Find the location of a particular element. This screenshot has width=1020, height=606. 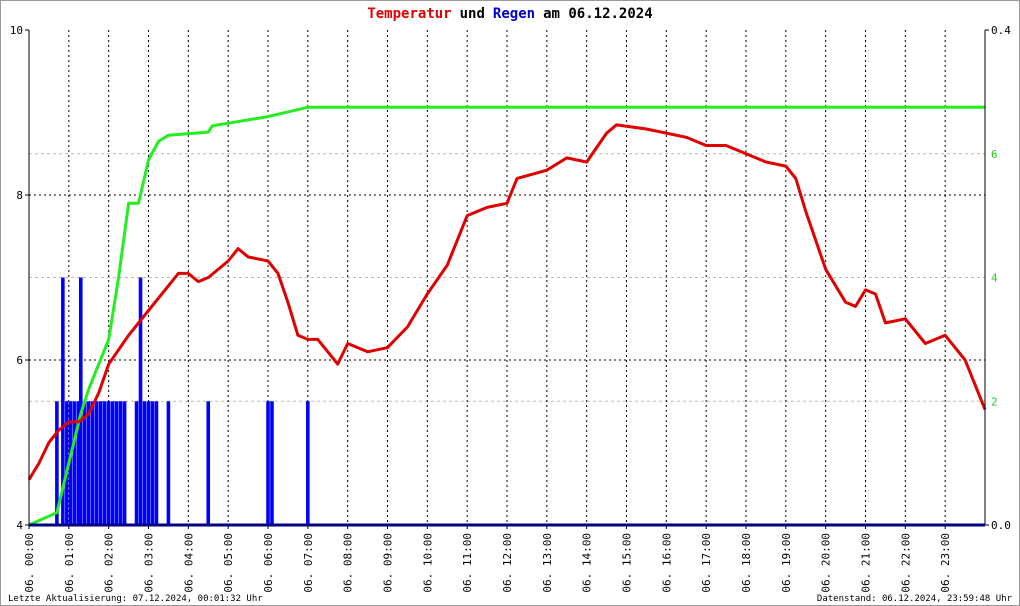

x-tick-label: 06. 09:00 is located at coordinates (388, 563).